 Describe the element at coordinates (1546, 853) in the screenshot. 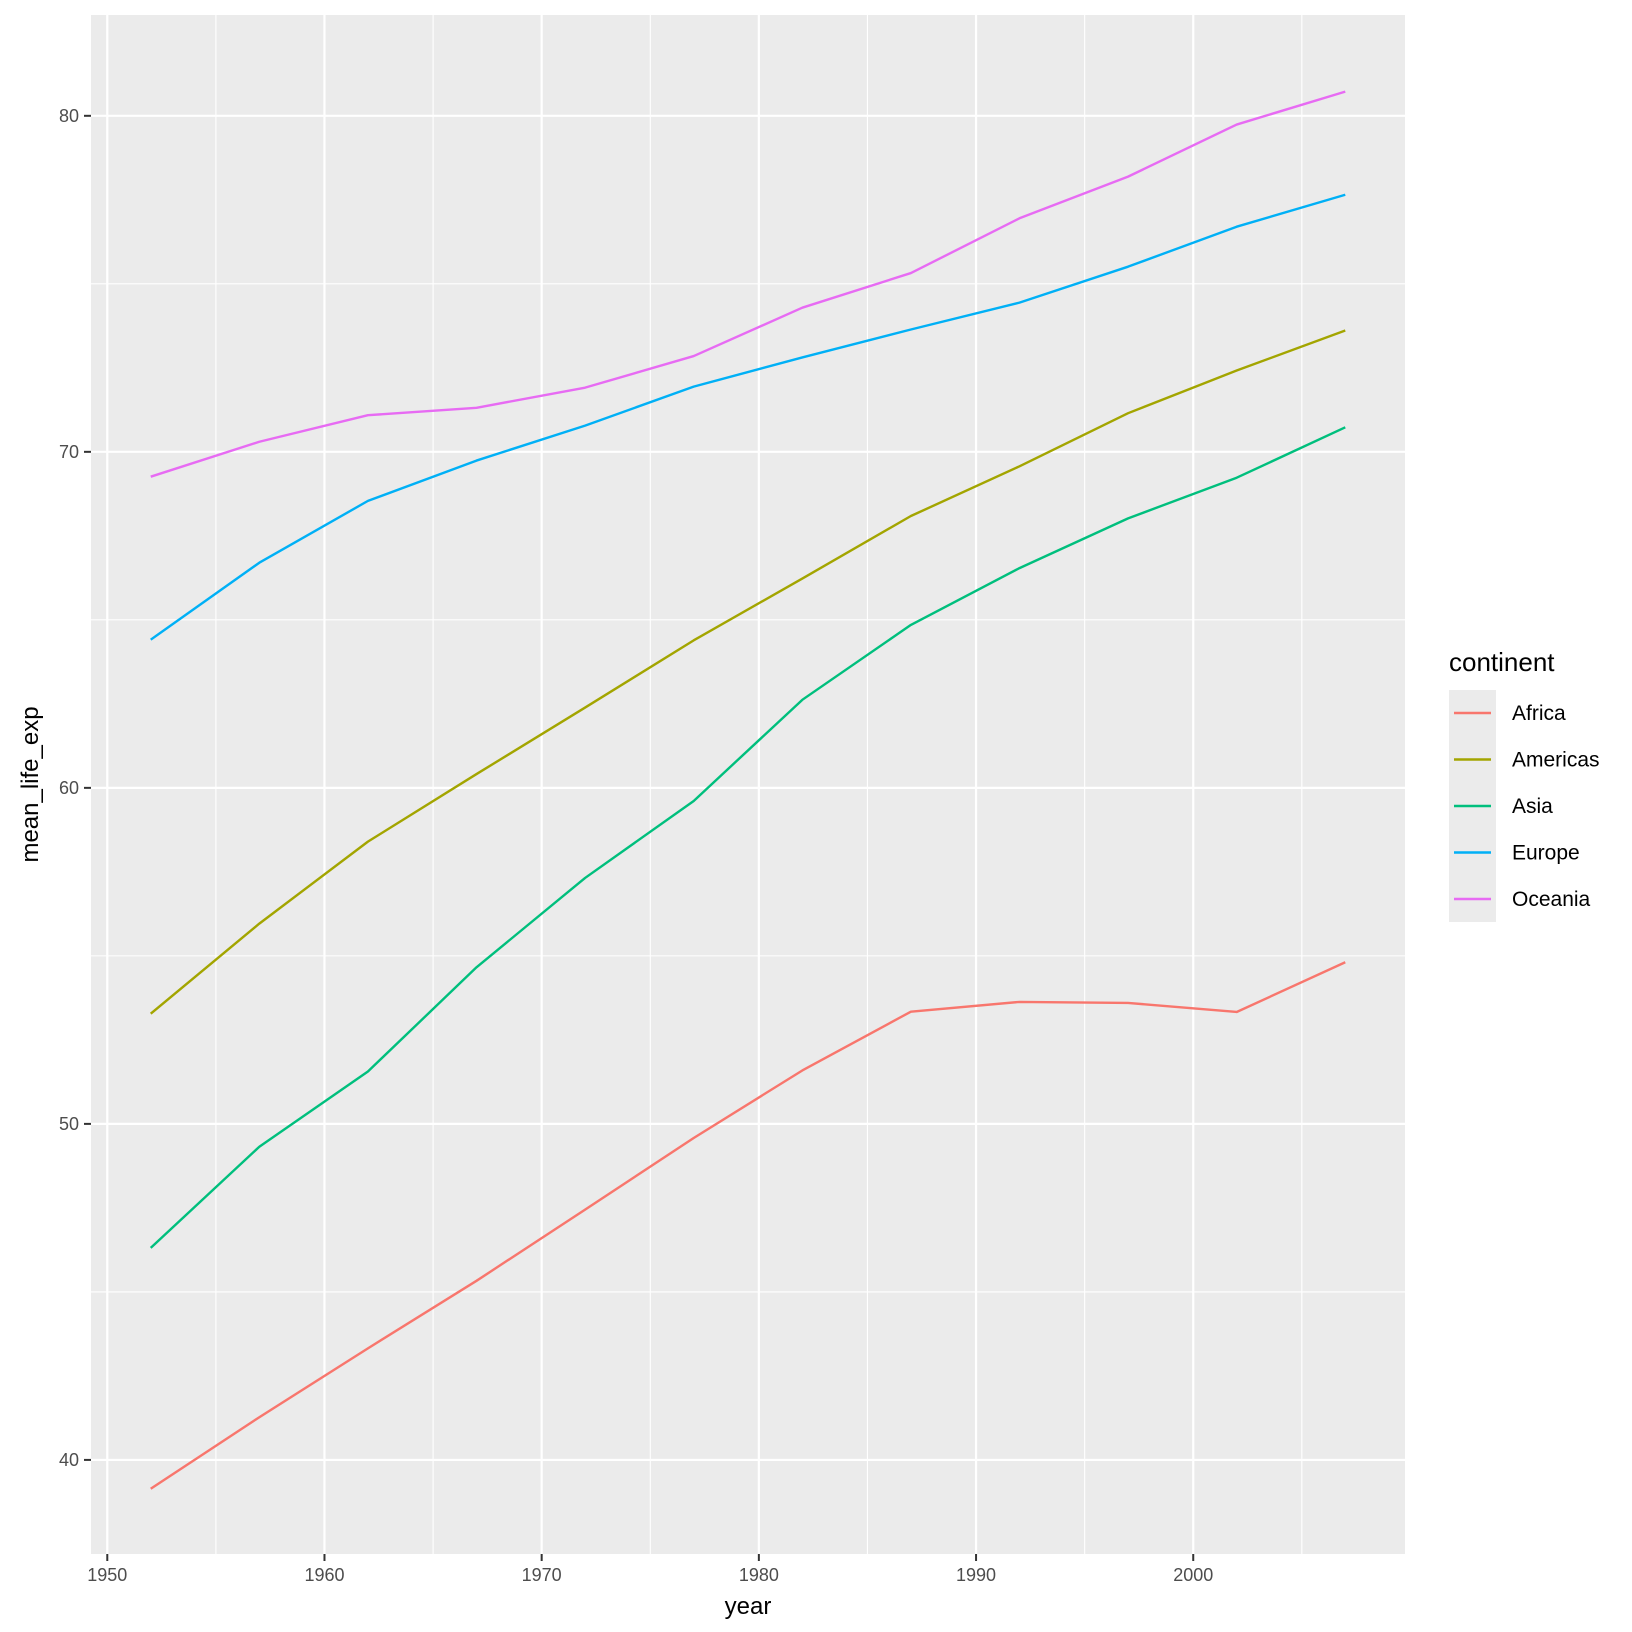

I see `legend-label-europe: Europe` at that location.